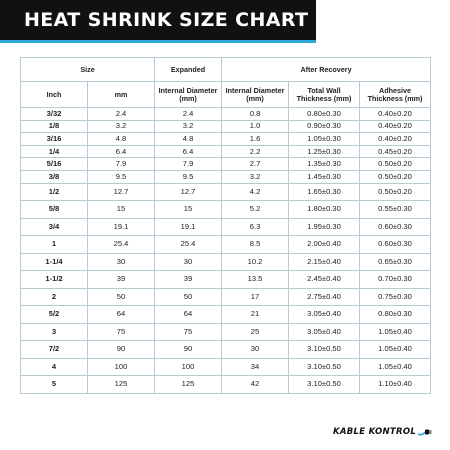  What do you see at coordinates (255, 227) in the screenshot?
I see `cell-recovered: 6.3` at bounding box center [255, 227].